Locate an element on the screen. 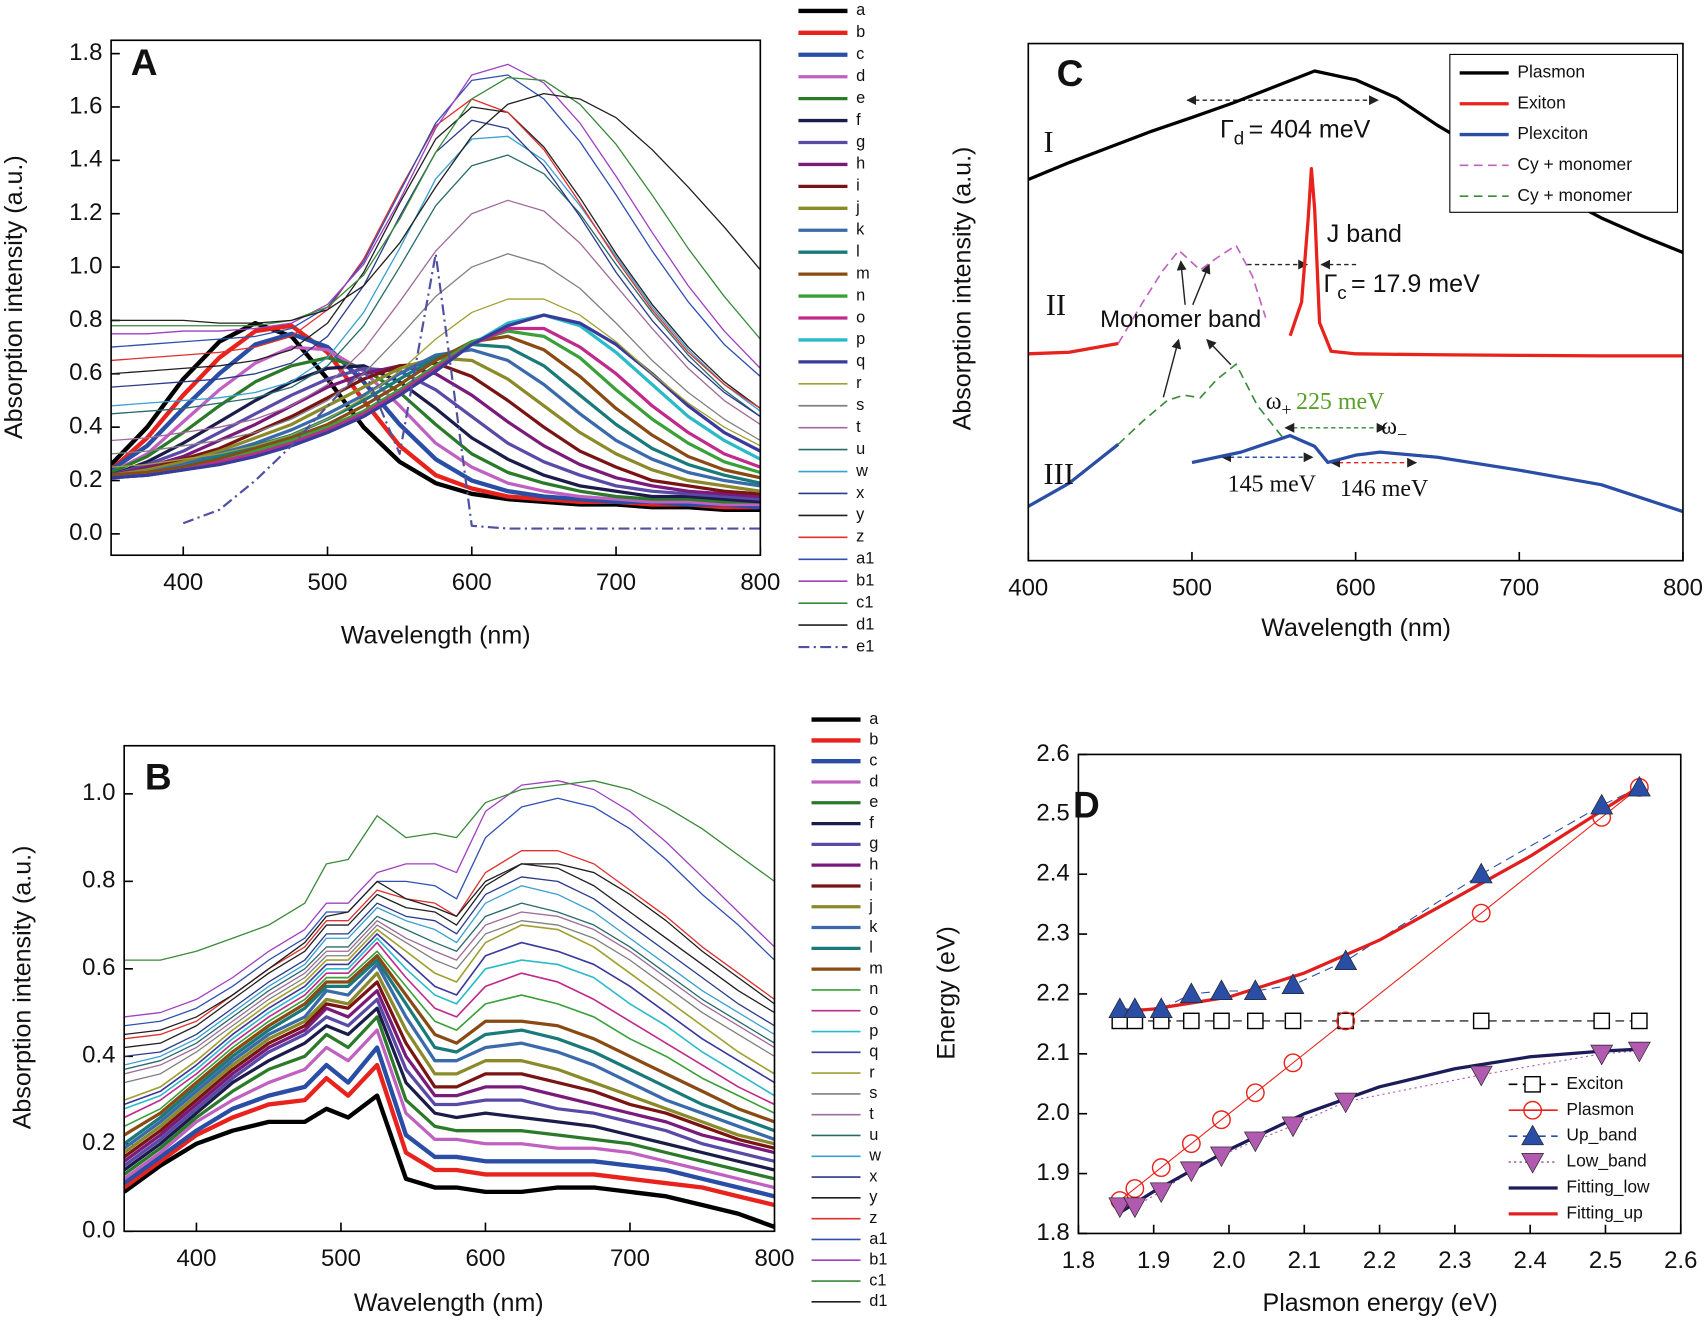  legend-label: Fitting_up is located at coordinates (1604, 1212).